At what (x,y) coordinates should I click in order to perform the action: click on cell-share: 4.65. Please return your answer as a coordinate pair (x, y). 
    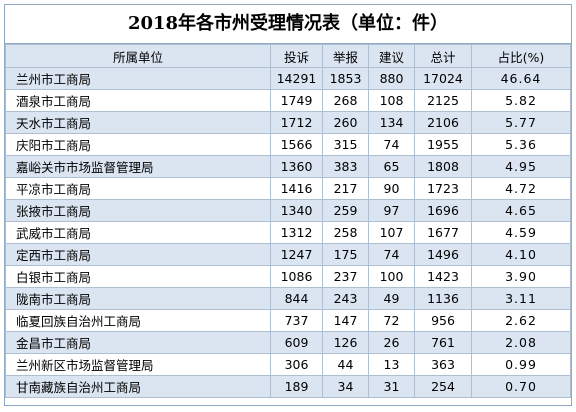
    Looking at the image, I should click on (521, 210).